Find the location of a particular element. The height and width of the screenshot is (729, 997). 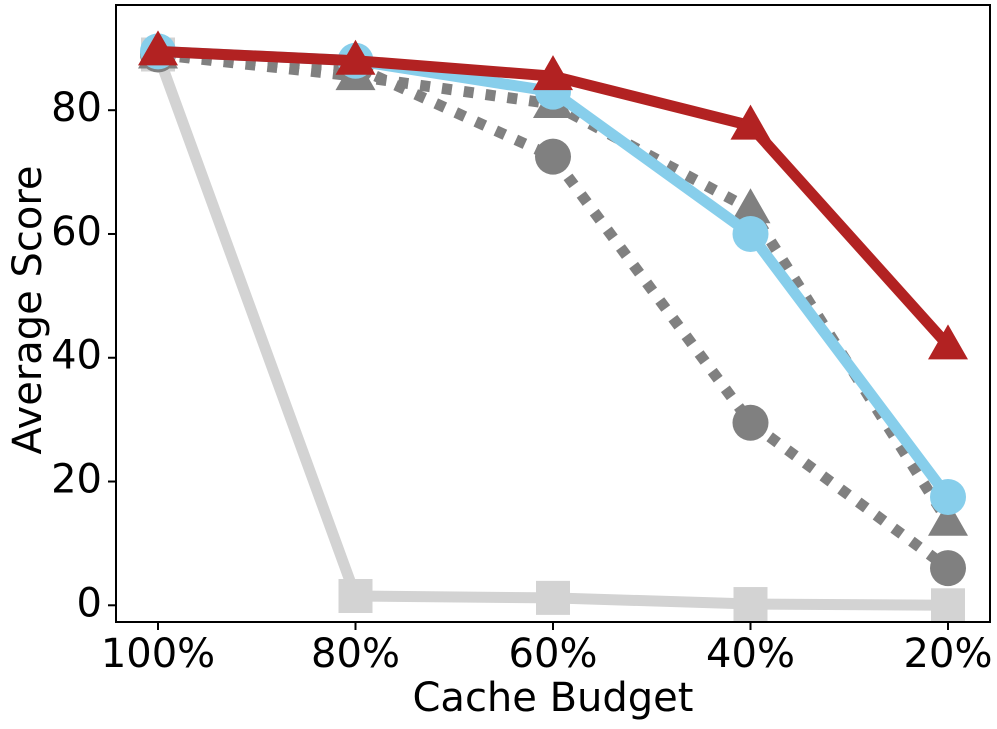

x-tick-label: 60% is located at coordinates (553, 654).